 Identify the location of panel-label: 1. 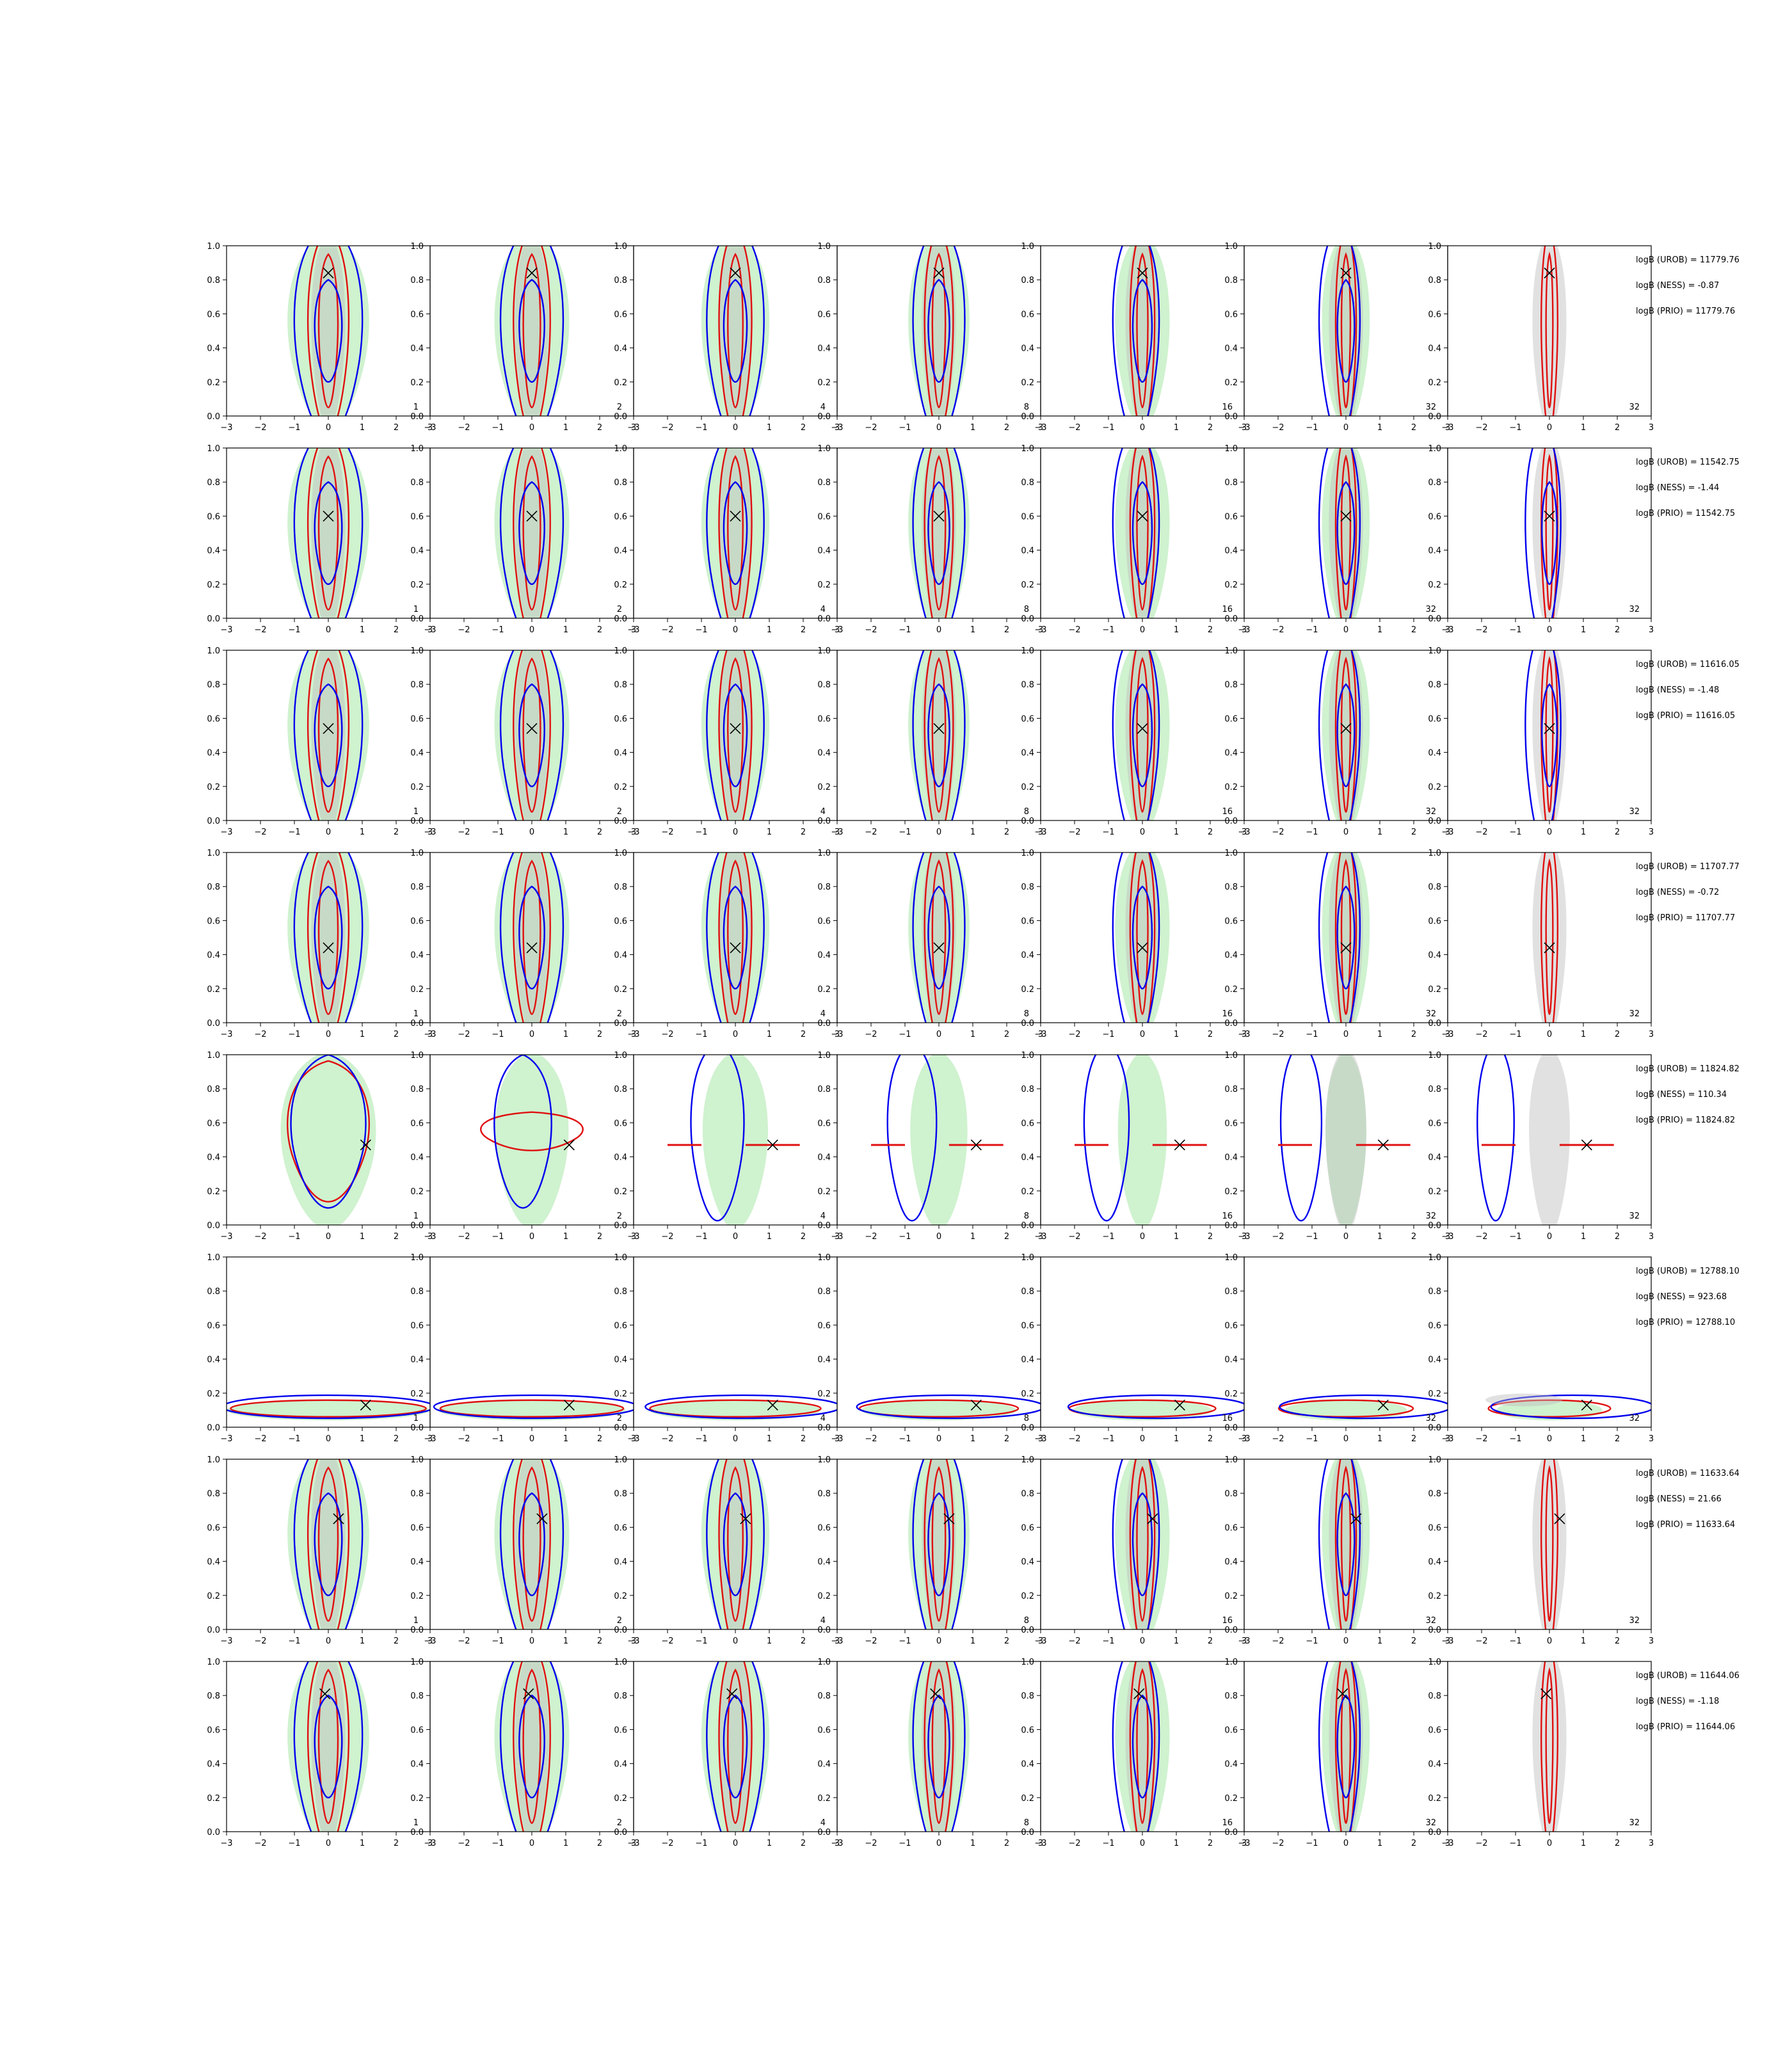
(416, 1216).